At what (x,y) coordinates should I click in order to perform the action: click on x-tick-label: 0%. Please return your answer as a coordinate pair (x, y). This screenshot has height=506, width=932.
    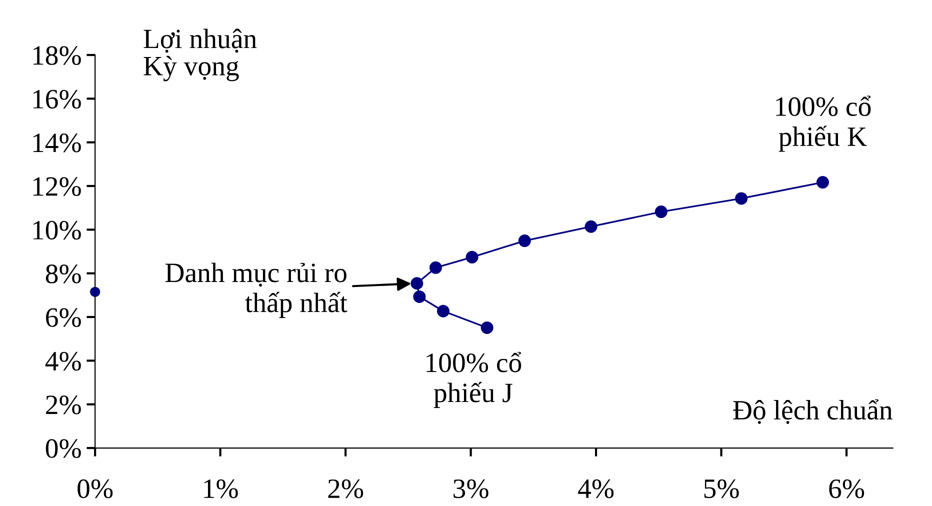
    Looking at the image, I should click on (95, 488).